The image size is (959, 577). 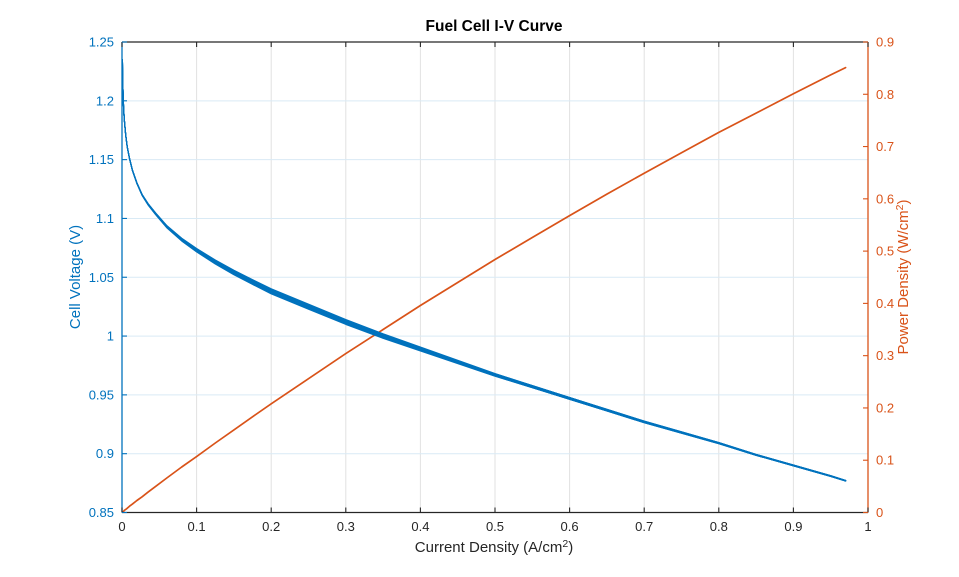 What do you see at coordinates (793, 526) in the screenshot?
I see `x-tick-label: 0.9` at bounding box center [793, 526].